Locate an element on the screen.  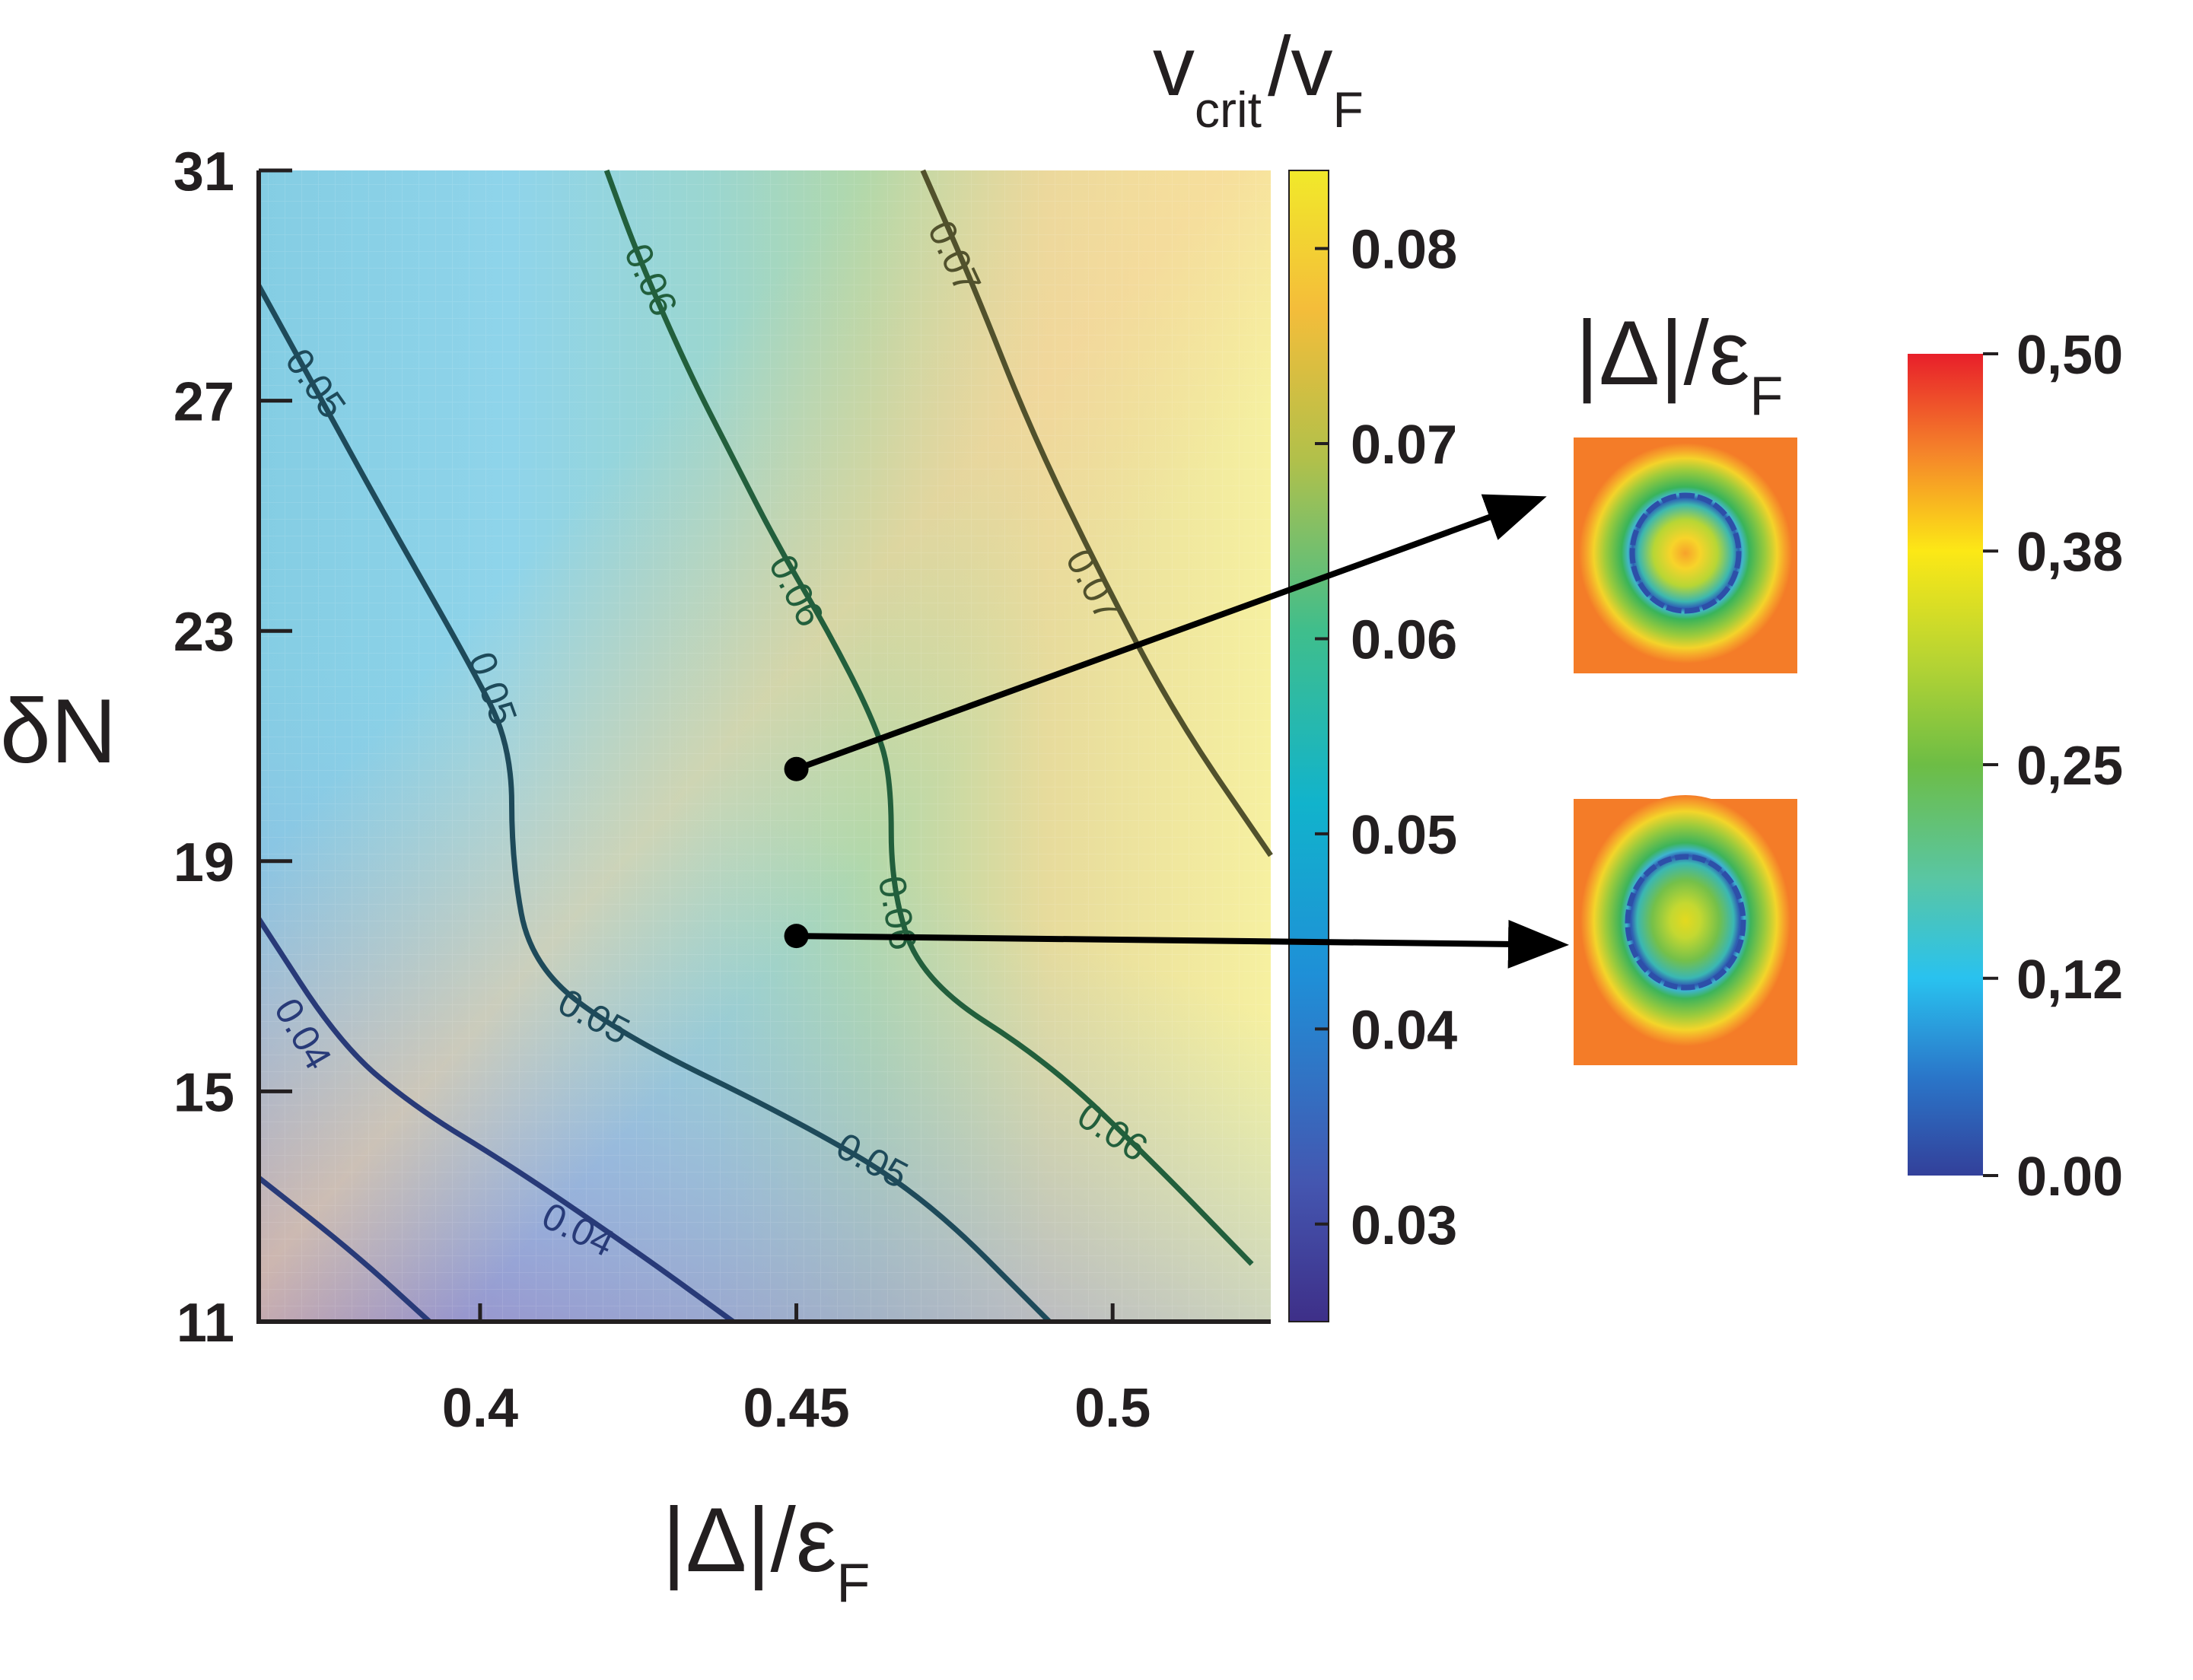
x-axis-label-sub: F is located at coordinates (853, 1583).